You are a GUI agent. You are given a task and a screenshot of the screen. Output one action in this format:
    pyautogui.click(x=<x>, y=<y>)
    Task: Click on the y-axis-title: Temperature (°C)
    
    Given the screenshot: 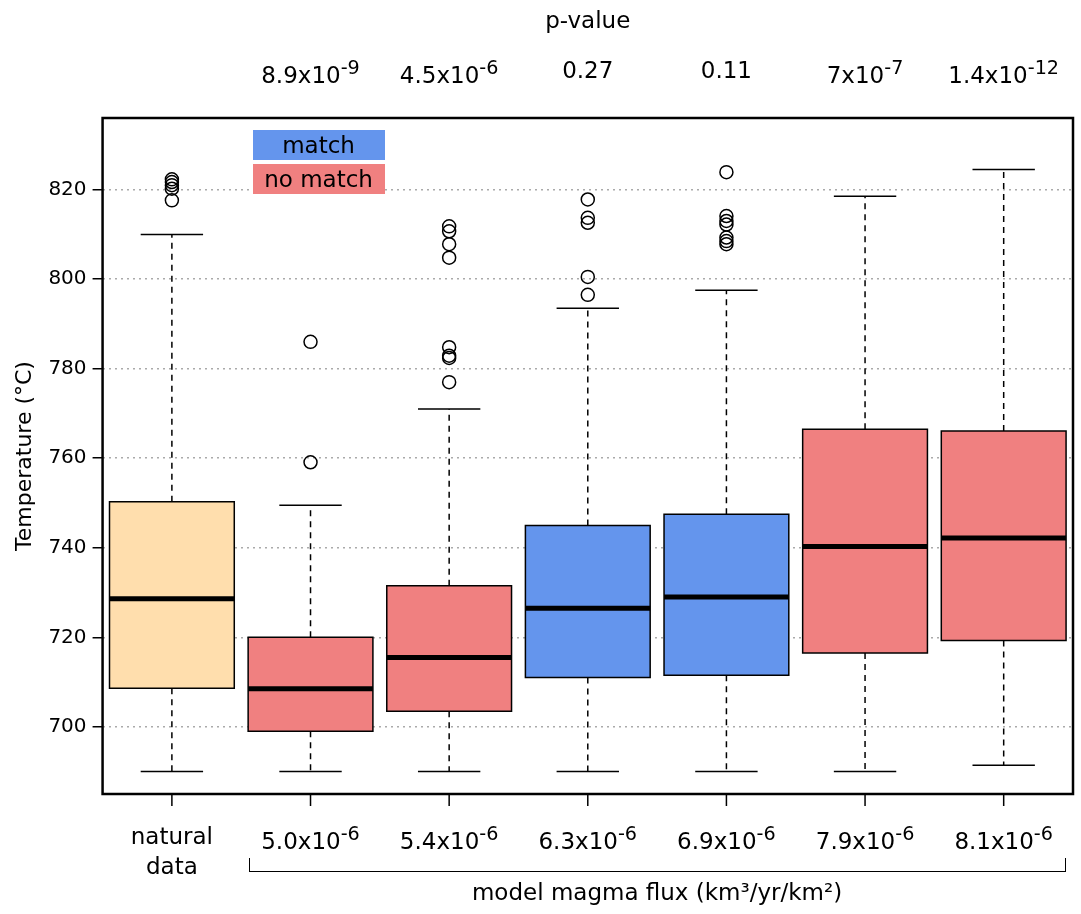 What is the action you would take?
    pyautogui.click(x=23, y=456)
    